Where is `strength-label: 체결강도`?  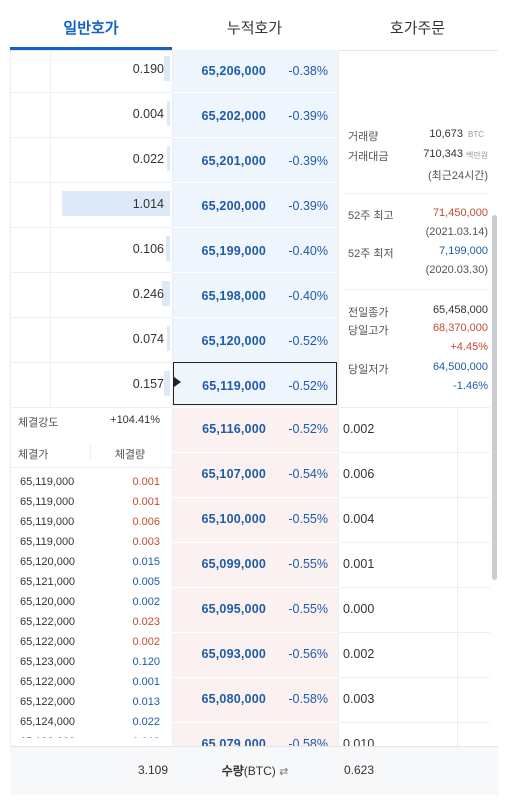 strength-label: 체결강도 is located at coordinates (38, 423).